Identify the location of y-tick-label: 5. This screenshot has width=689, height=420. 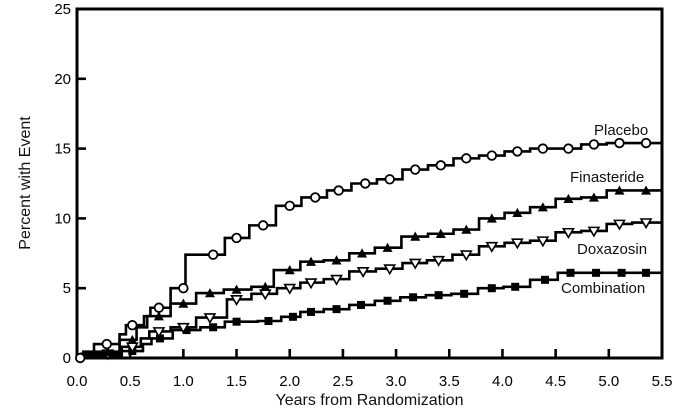
(67, 288).